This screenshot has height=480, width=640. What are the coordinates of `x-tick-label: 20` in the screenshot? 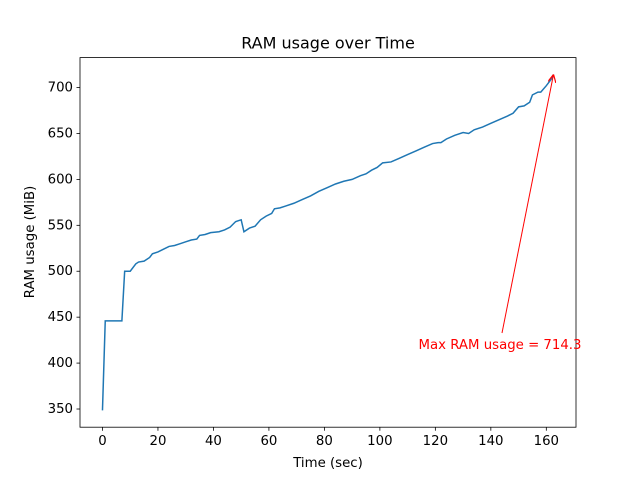 It's located at (157, 441).